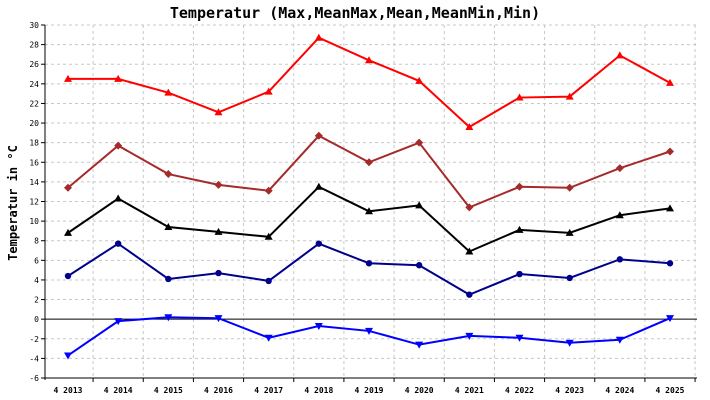  Describe the element at coordinates (36, 241) in the screenshot. I see `y-tick-label: 8` at that location.